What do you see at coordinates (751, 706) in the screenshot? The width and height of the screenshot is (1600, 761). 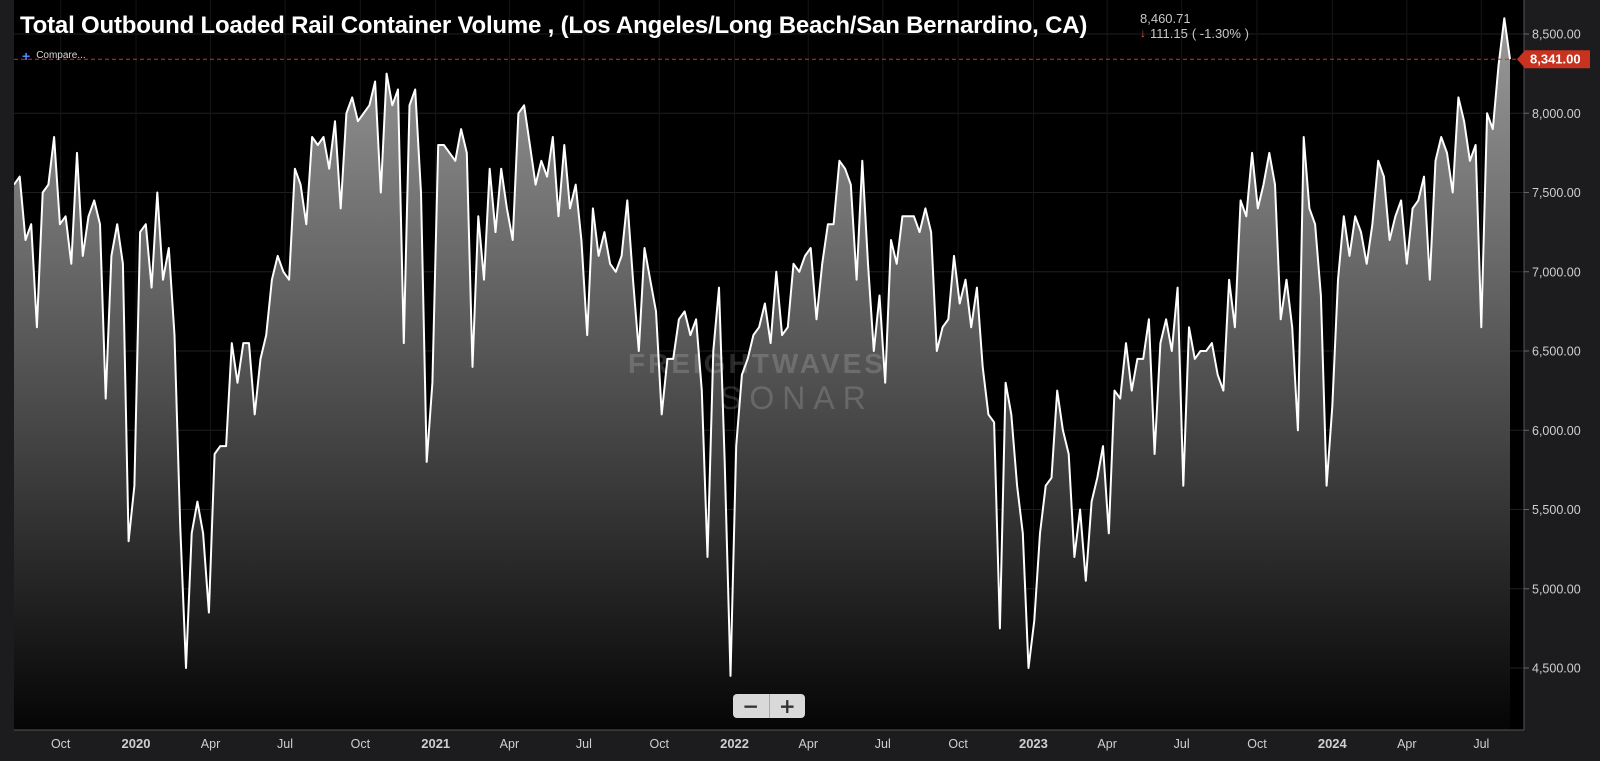 I see `zoom-out-button: −` at bounding box center [751, 706].